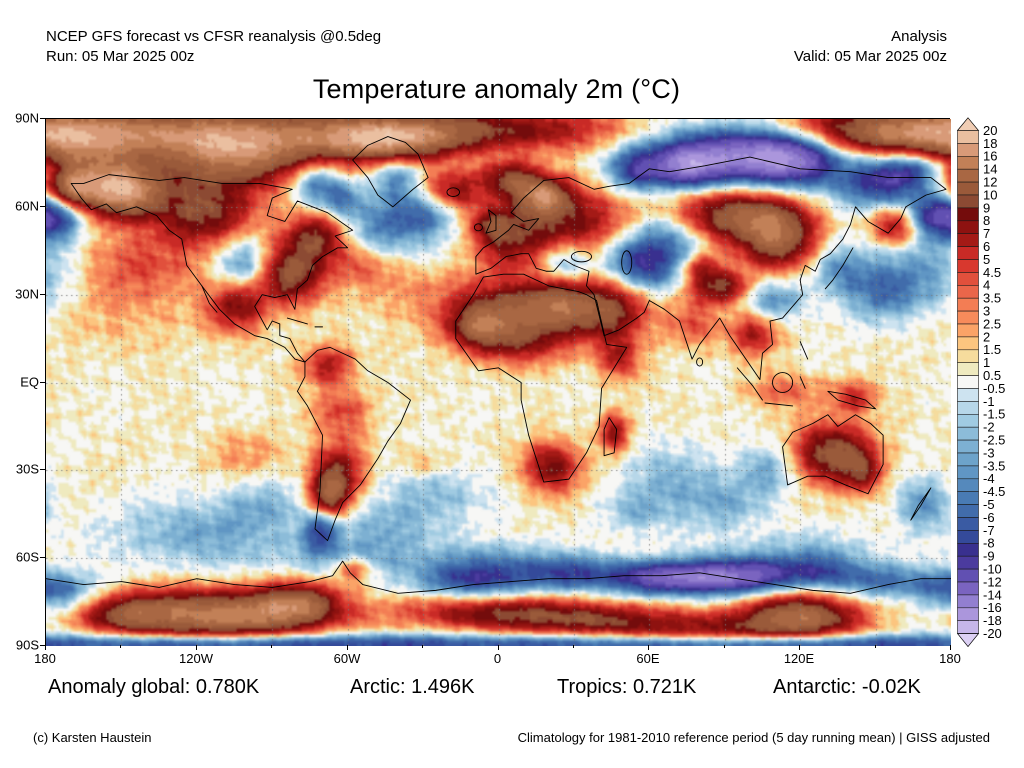 The width and height of the screenshot is (1024, 768). I want to click on coast-japan, so click(839, 268).